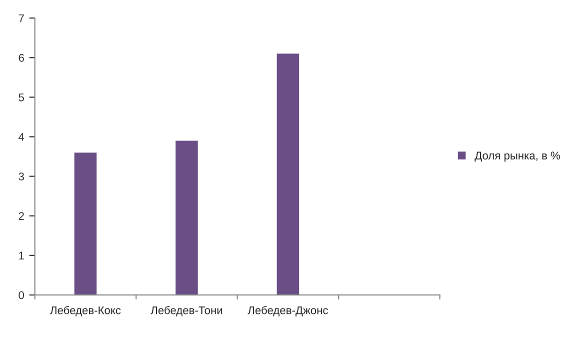 This screenshot has height=341, width=581. I want to click on y-tick-label: 1, so click(21, 256).